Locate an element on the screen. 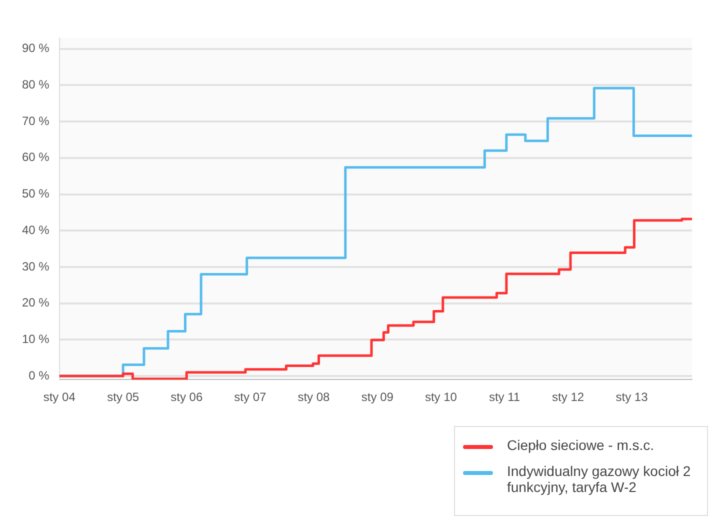 The height and width of the screenshot is (527, 716). y-tick-label: 90 % is located at coordinates (36, 48).